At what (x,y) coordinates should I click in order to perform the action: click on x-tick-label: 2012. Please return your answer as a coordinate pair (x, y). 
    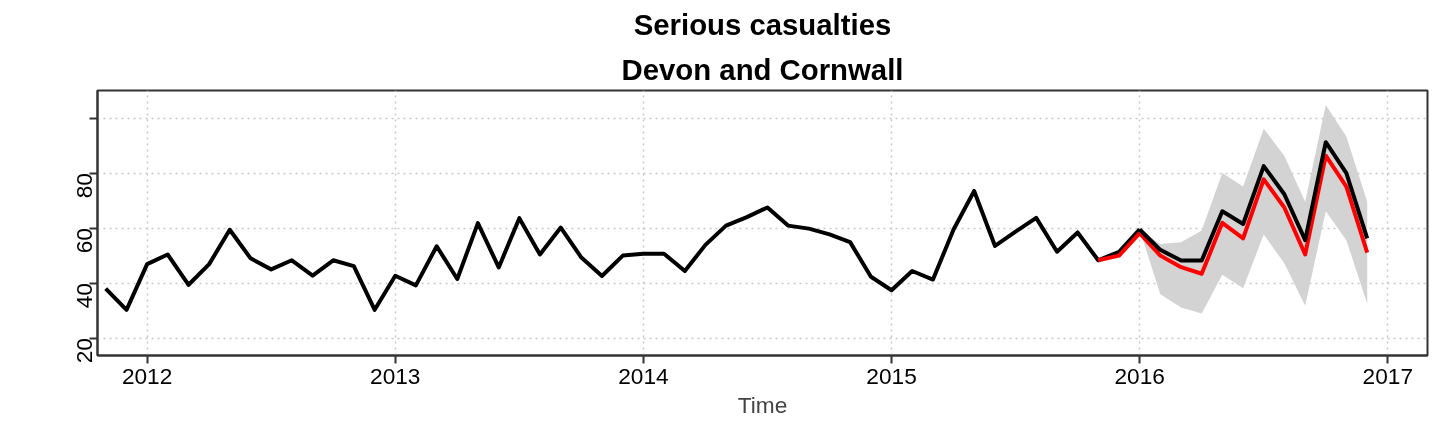
    Looking at the image, I should click on (147, 375).